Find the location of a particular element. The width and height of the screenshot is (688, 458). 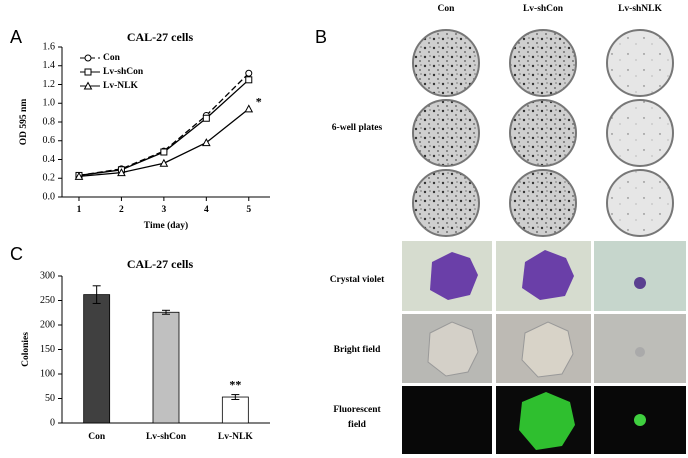

x-tick-label: 4 is located at coordinates (206, 210).